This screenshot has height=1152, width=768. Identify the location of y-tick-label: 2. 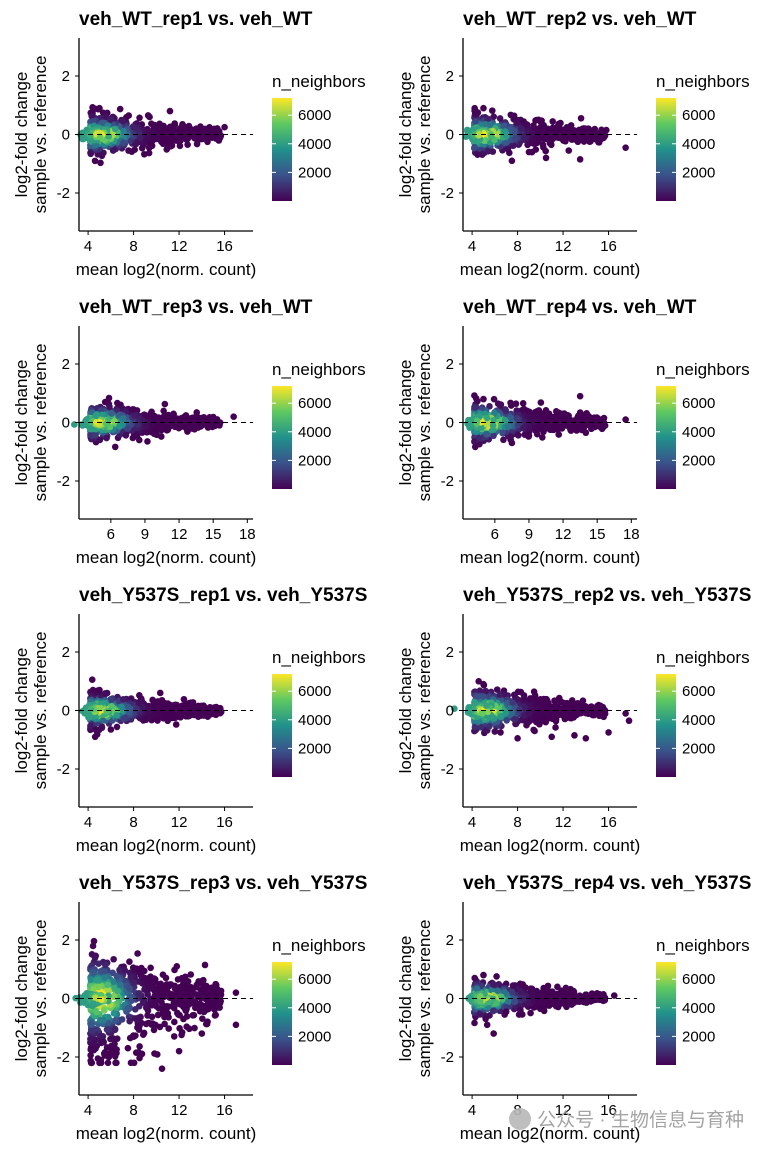
(66, 76).